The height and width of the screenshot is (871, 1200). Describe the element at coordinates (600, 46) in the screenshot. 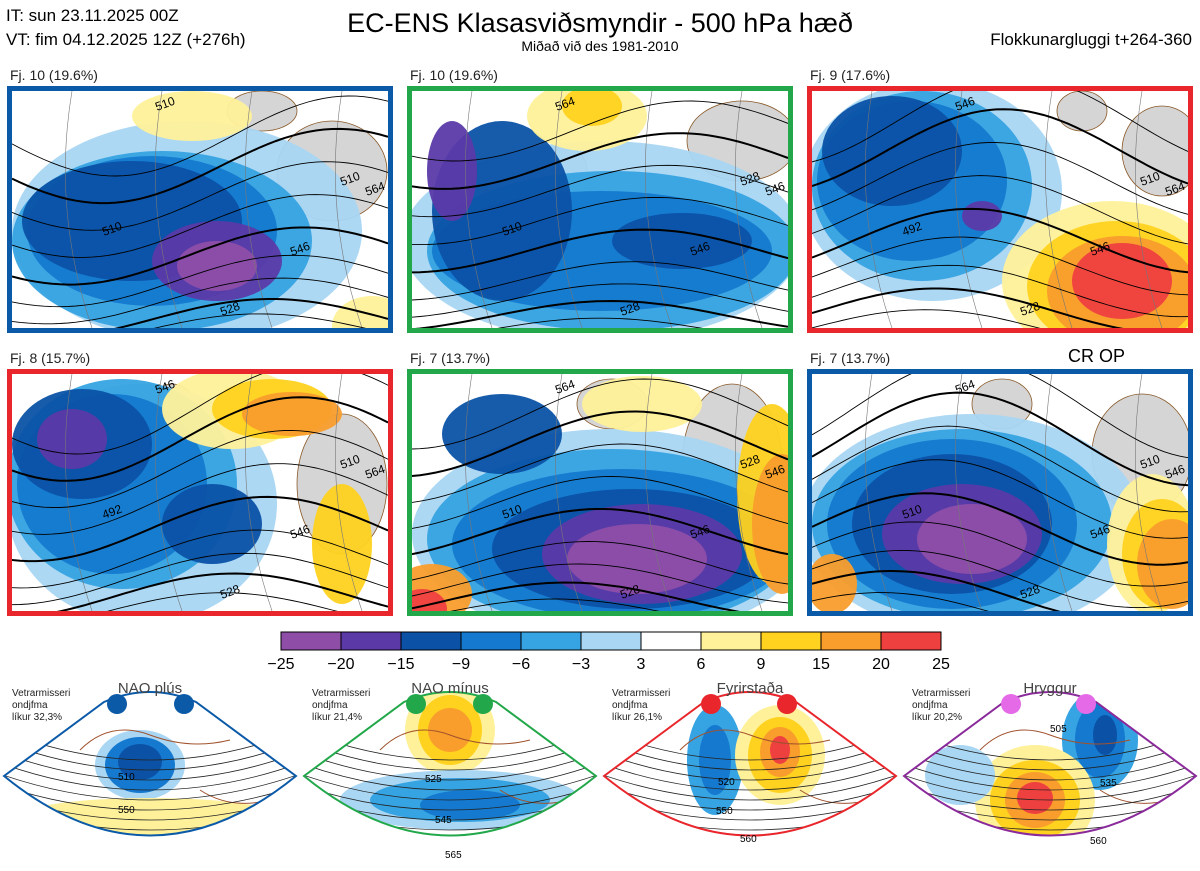

I see `page-subtitle: Miðað við des 1981-2010` at that location.